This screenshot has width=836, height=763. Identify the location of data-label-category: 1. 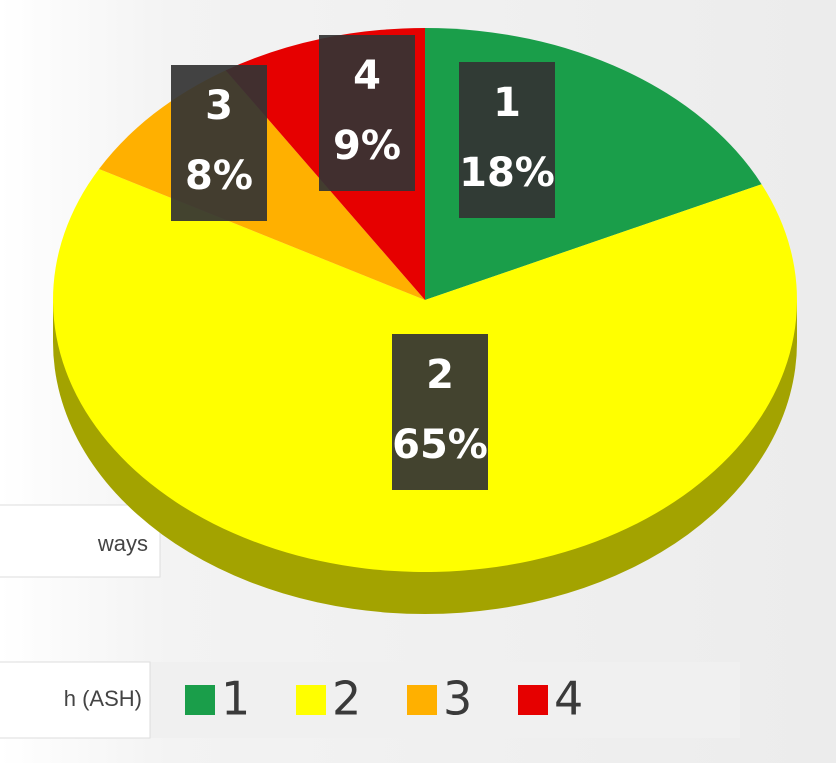
(507, 103).